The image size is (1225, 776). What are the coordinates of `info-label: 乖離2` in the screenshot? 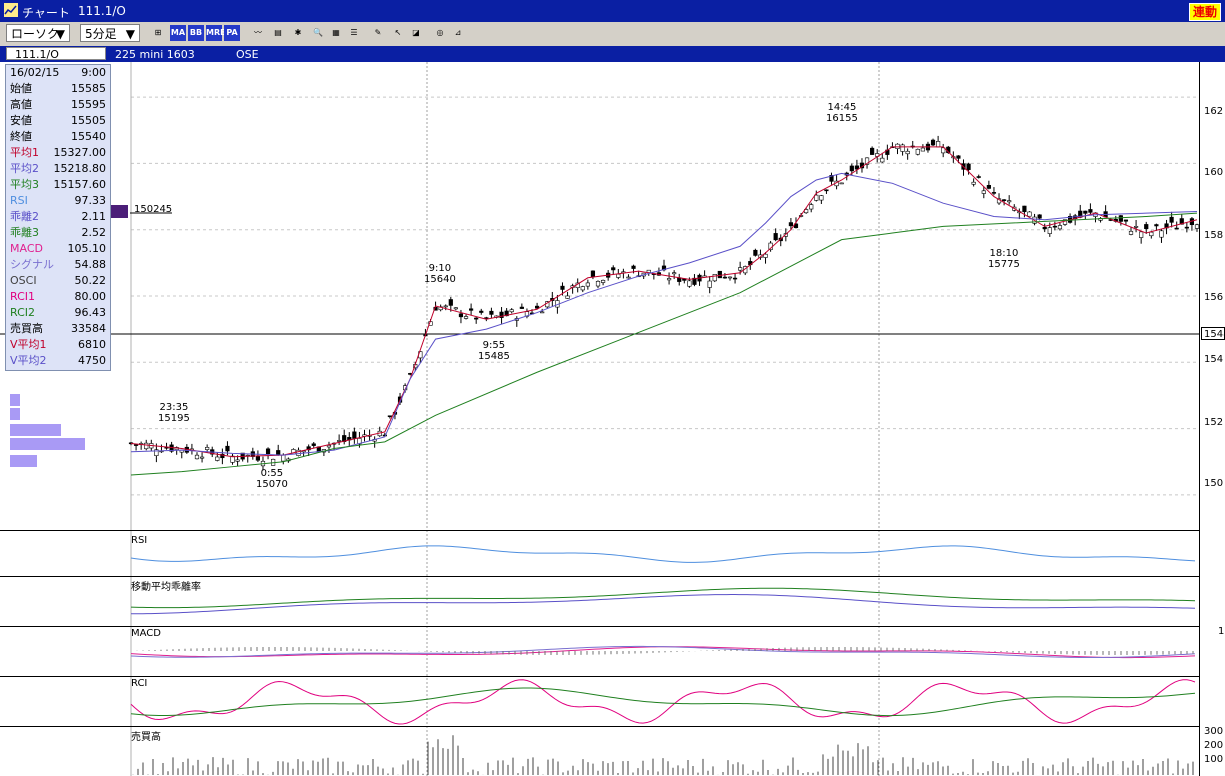 It's located at (24, 216).